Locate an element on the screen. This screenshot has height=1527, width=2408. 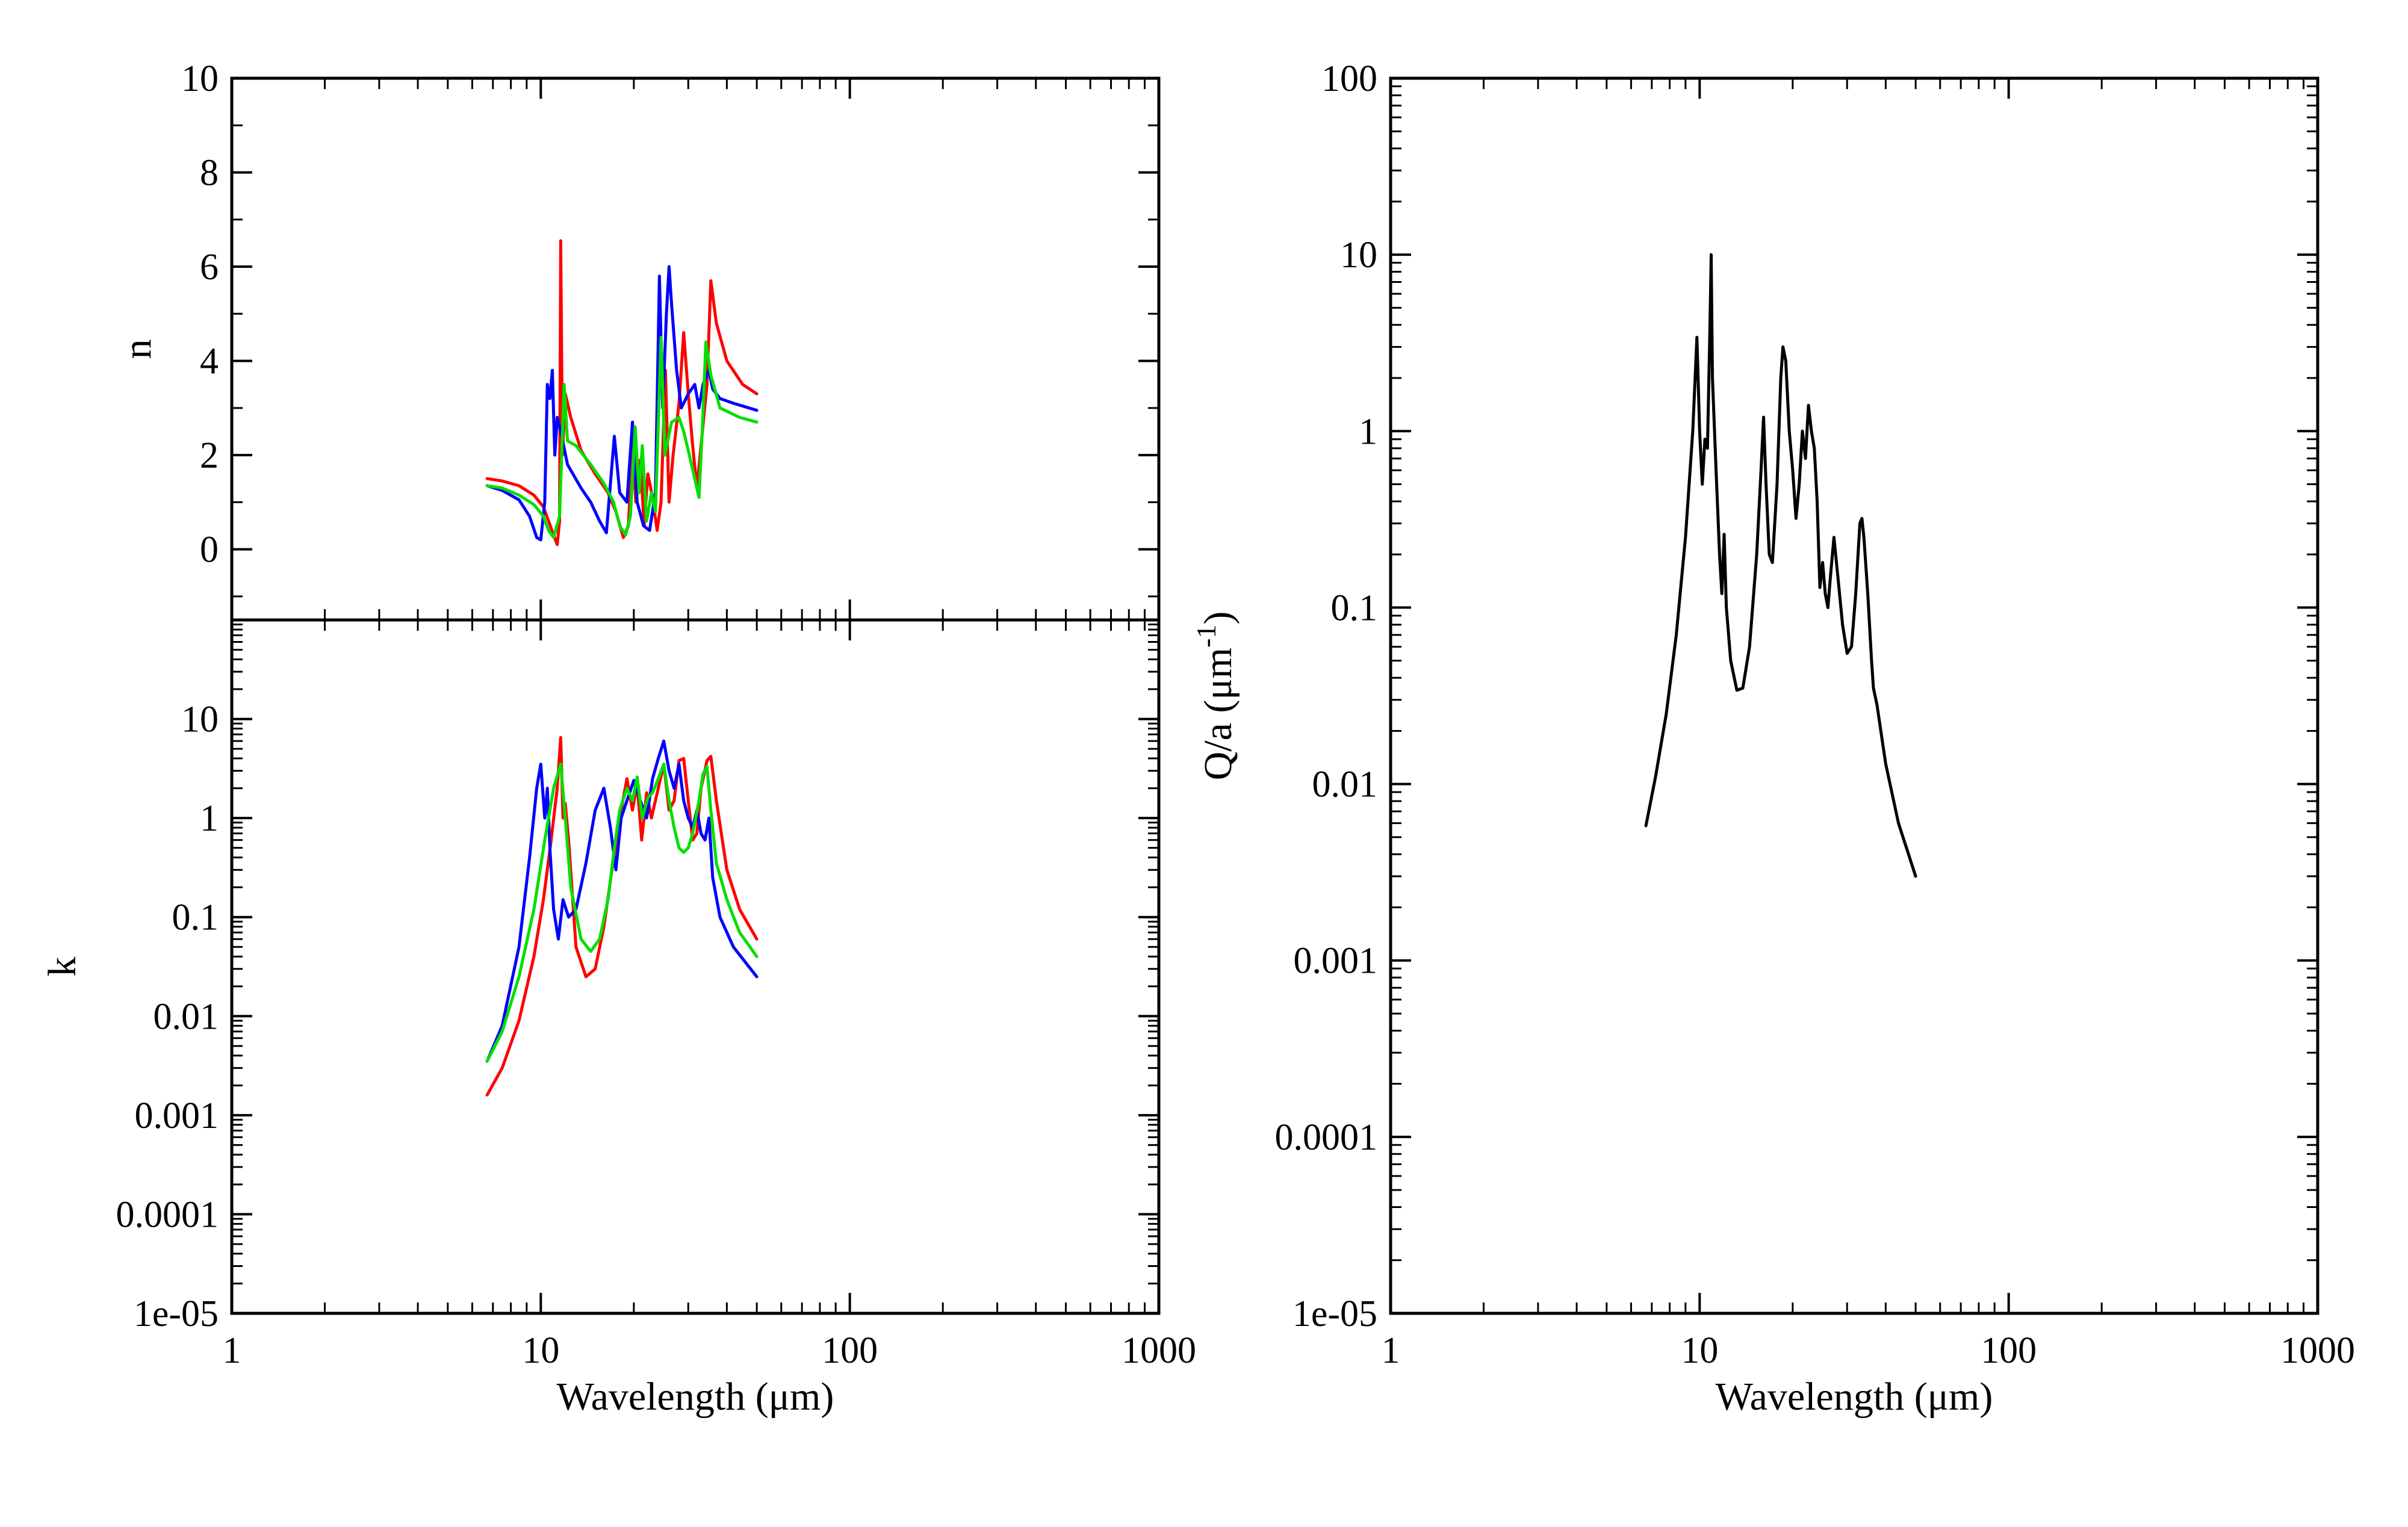
qa-panel-y-tick-label-0-0001: 0.0001 is located at coordinates (1326, 1137).